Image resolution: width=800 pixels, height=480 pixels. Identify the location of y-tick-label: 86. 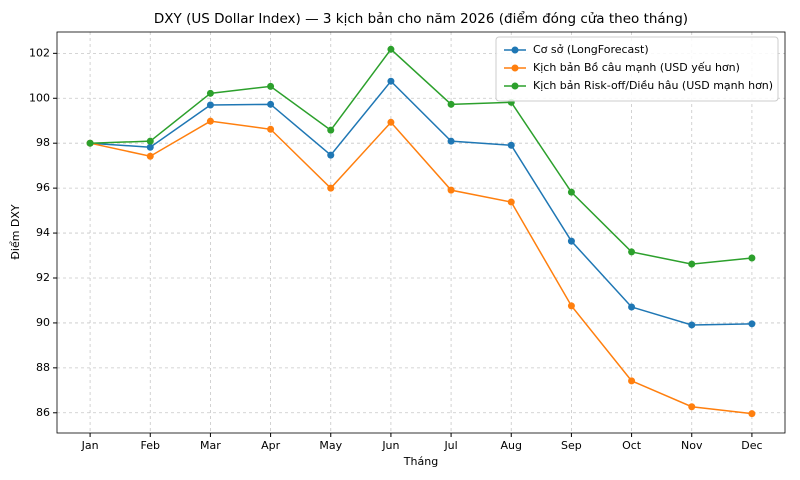
(43, 412).